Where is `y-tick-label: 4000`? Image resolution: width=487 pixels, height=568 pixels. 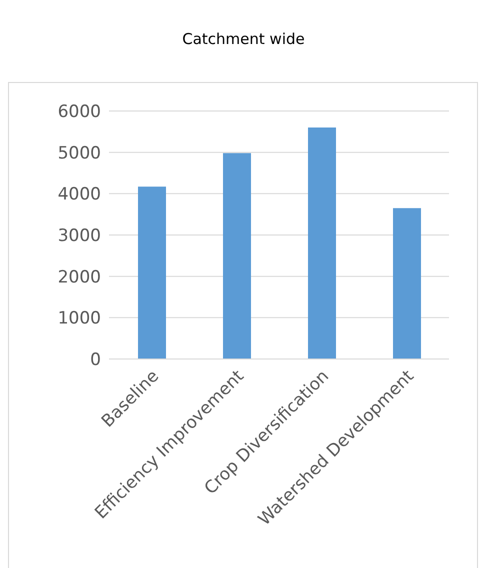
y-tick-label: 4000 is located at coordinates (79, 194).